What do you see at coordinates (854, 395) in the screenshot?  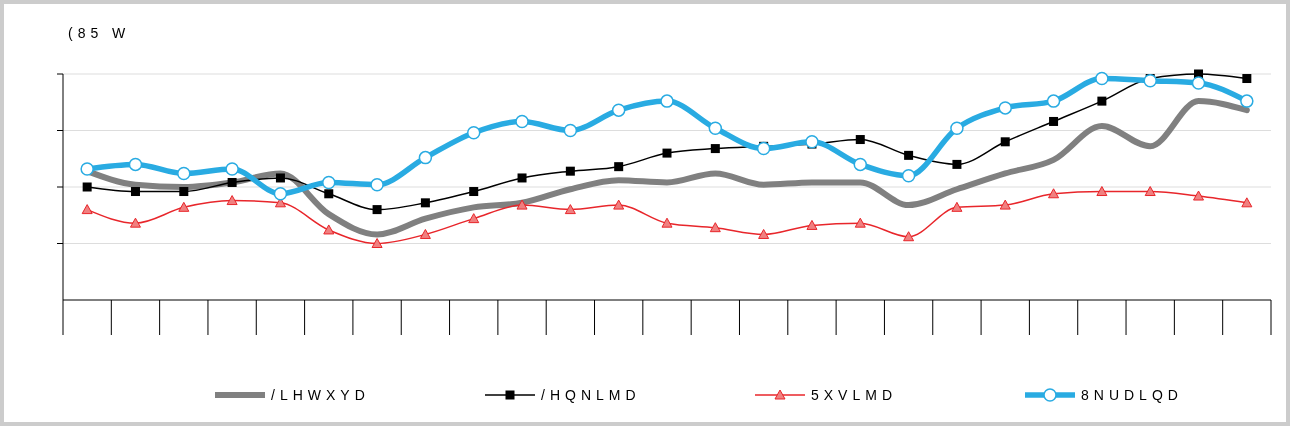 I see `legend-label: 5XVLMD` at bounding box center [854, 395].